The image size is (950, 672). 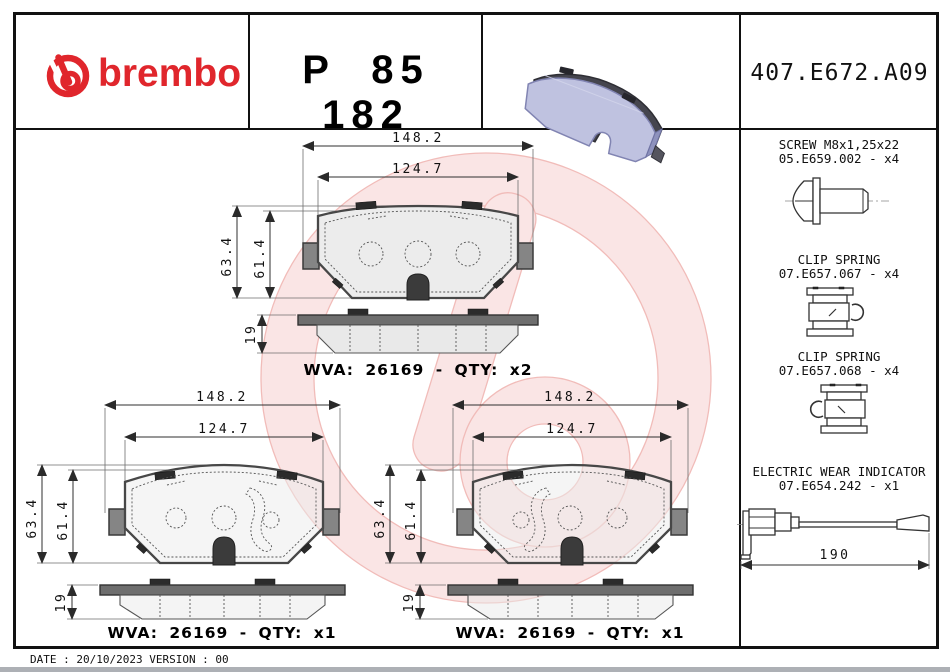 What do you see at coordinates (185, 516) in the screenshot?
I see `technical-drawing-2: 148.2 124.7 63.4 61.4` at bounding box center [185, 516].